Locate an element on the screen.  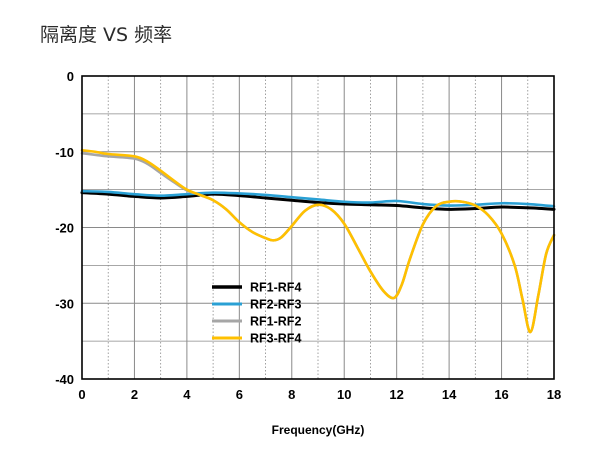
legend-label: RF1-RF2 is located at coordinates (275, 322).